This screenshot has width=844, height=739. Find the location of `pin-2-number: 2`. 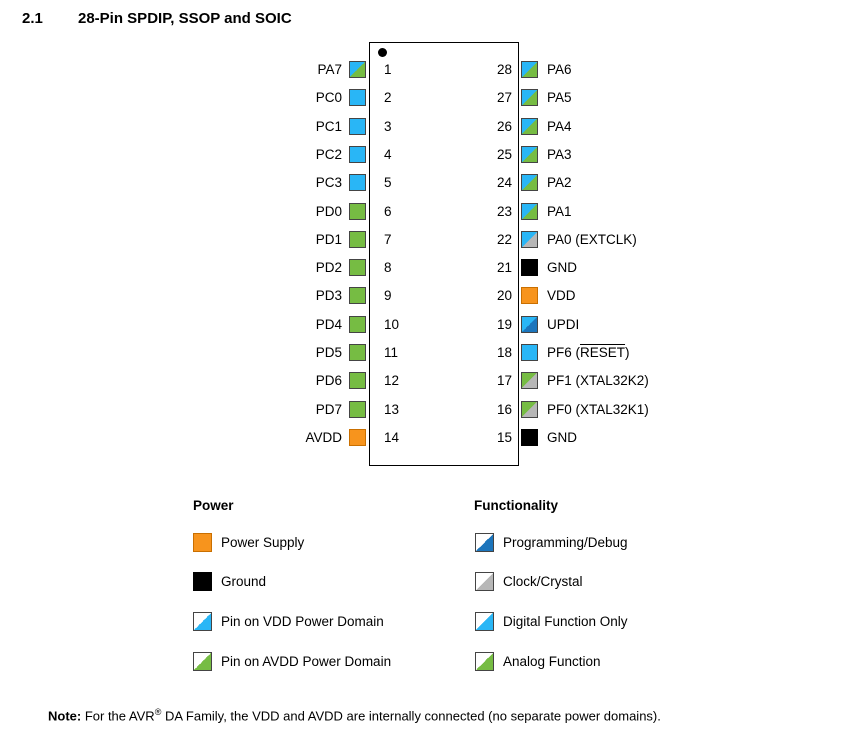

pin-2-number: 2 is located at coordinates (388, 97).